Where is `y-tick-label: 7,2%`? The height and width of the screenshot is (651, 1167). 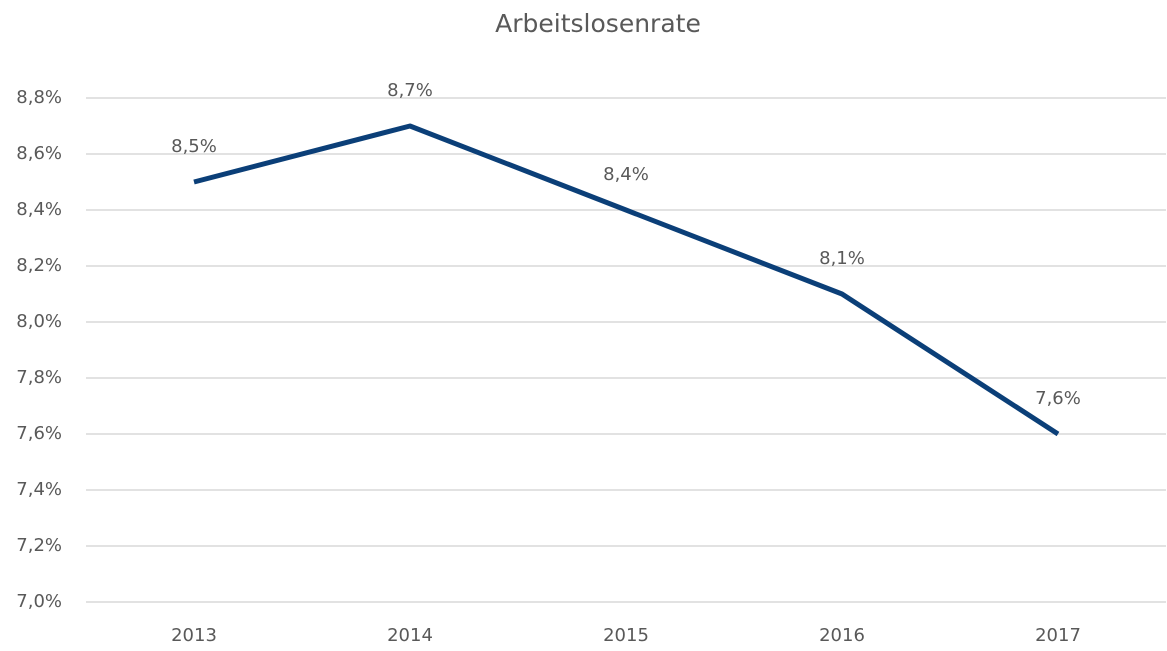
y-tick-label: 7,2% is located at coordinates (39, 545).